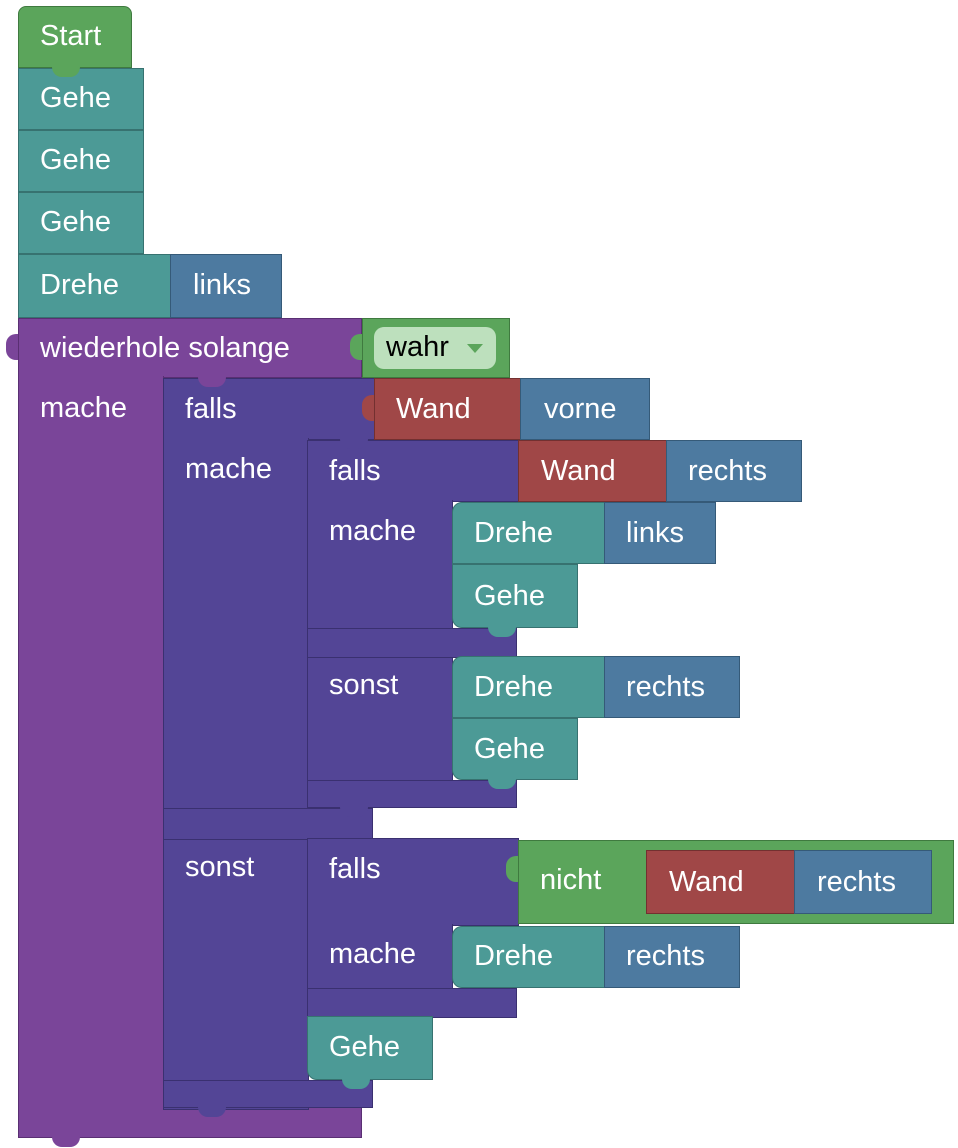 This screenshot has height=1148, width=958. I want to click on repeat-while-block, so click(190, 348).